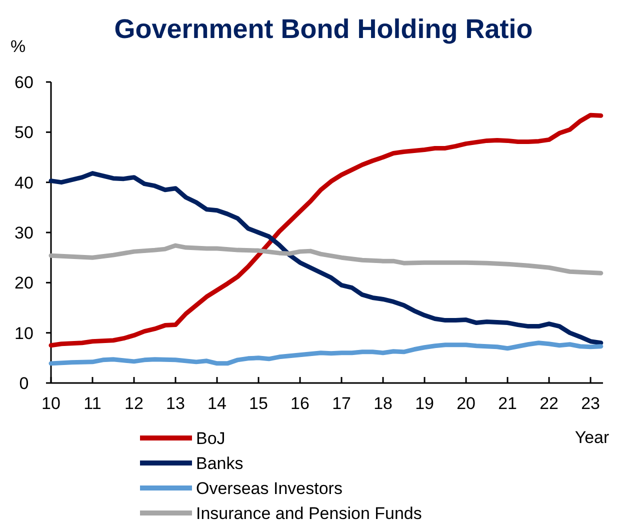 This screenshot has width=617, height=525. I want to click on x-tick-label: 11, so click(93, 403).